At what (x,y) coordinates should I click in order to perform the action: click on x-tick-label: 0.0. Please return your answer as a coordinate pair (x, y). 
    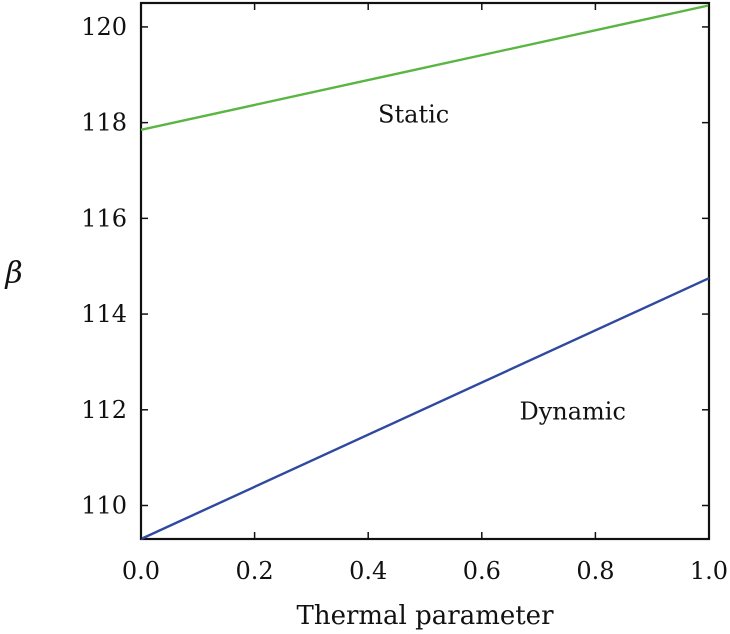
    Looking at the image, I should click on (141, 571).